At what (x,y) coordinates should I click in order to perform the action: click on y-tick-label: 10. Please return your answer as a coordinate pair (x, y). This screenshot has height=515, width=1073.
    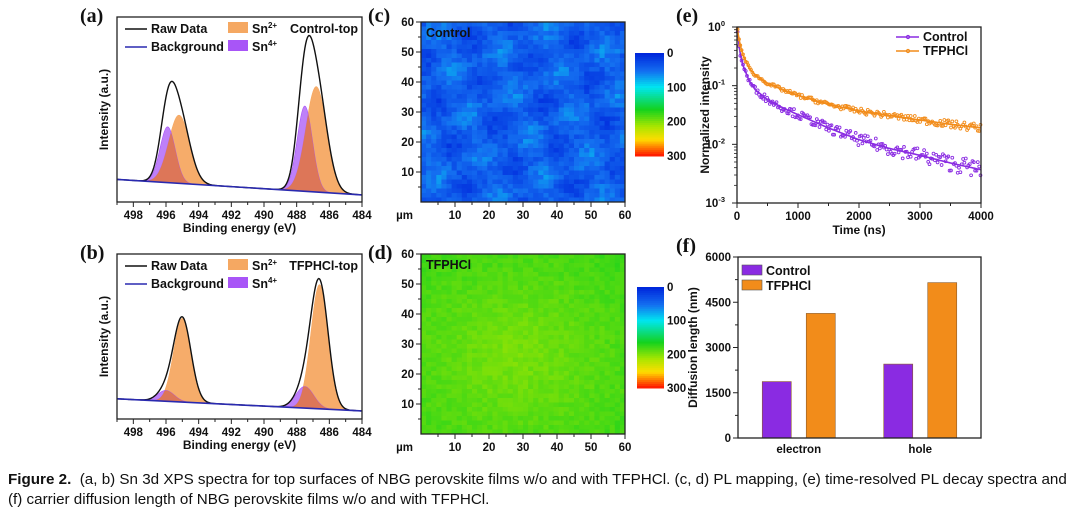
    Looking at the image, I should click on (407, 173).